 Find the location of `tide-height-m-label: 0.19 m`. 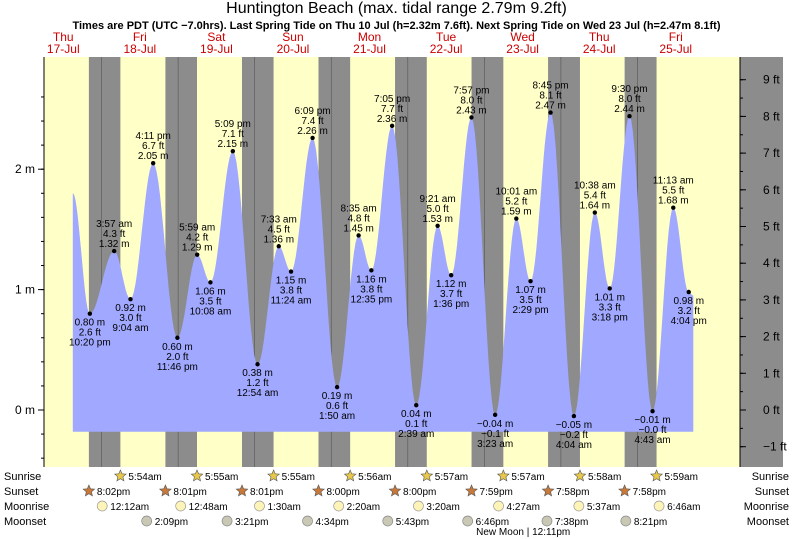

tide-height-m-label: 0.19 m is located at coordinates (337, 396).